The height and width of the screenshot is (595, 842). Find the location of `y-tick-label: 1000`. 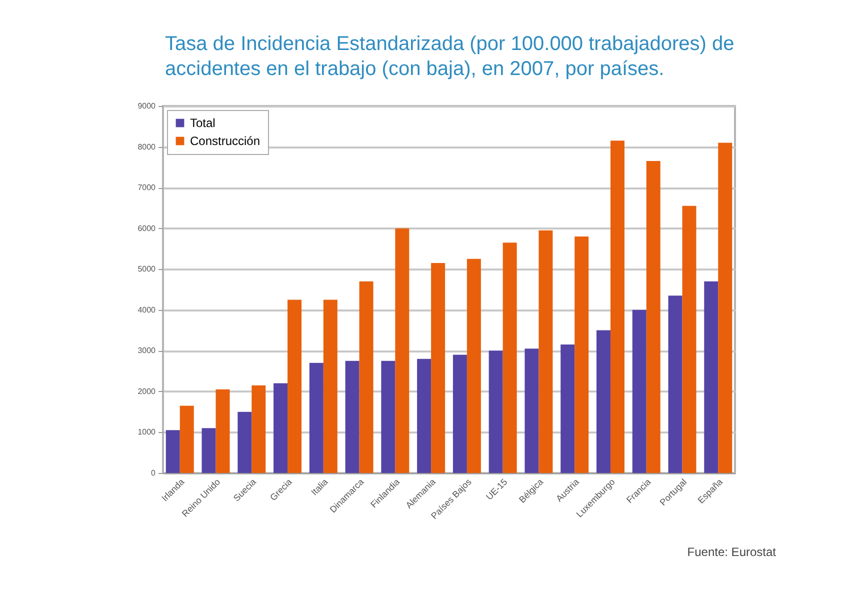

y-tick-label: 1000 is located at coordinates (147, 432).